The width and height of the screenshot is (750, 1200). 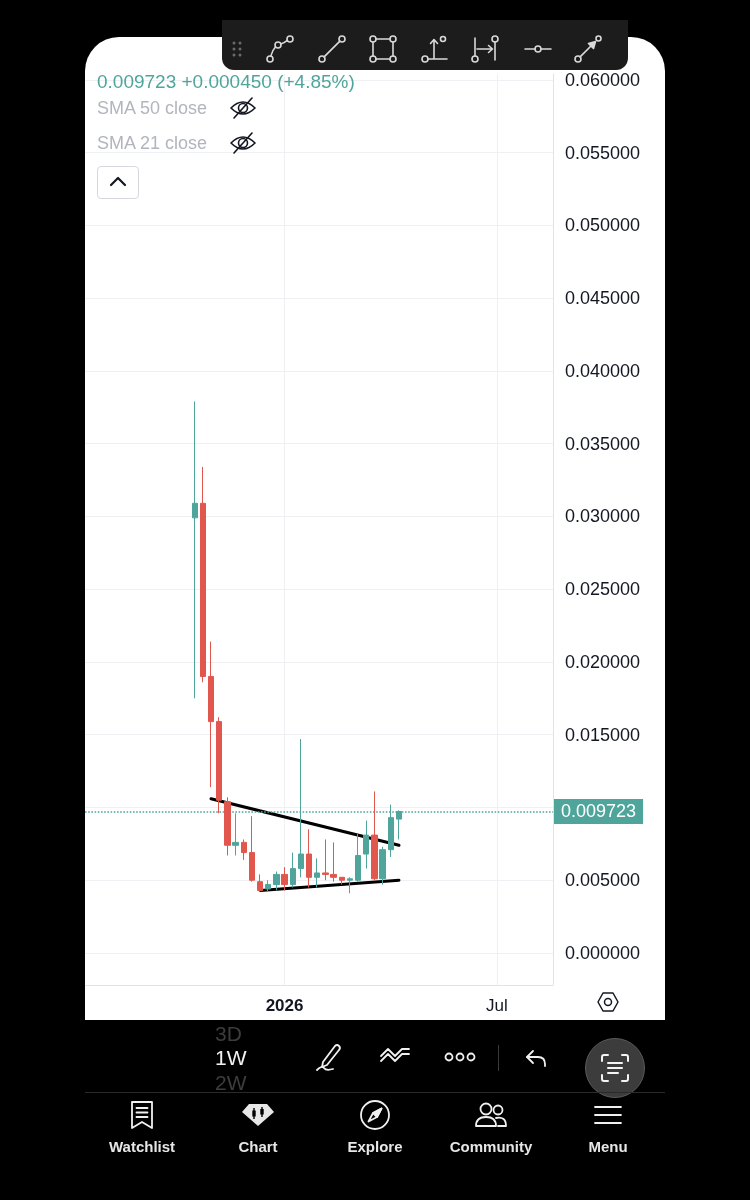 What do you see at coordinates (603, 952) in the screenshot?
I see `y-tick-label: 0.000000` at bounding box center [603, 952].